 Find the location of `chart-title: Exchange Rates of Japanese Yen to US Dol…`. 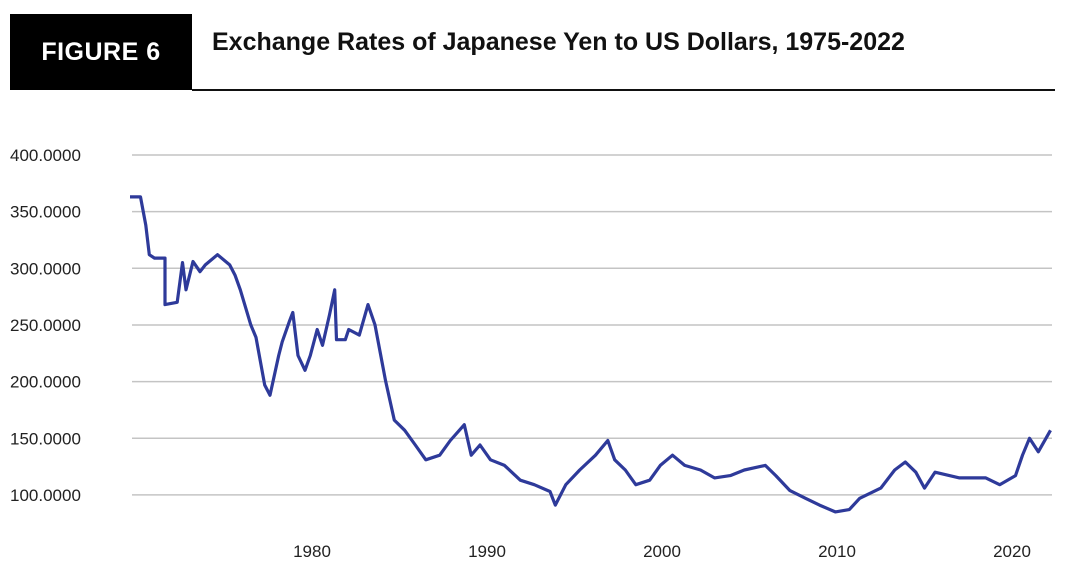

chart-title: Exchange Rates of Japanese Yen to US Dol… is located at coordinates (558, 42).